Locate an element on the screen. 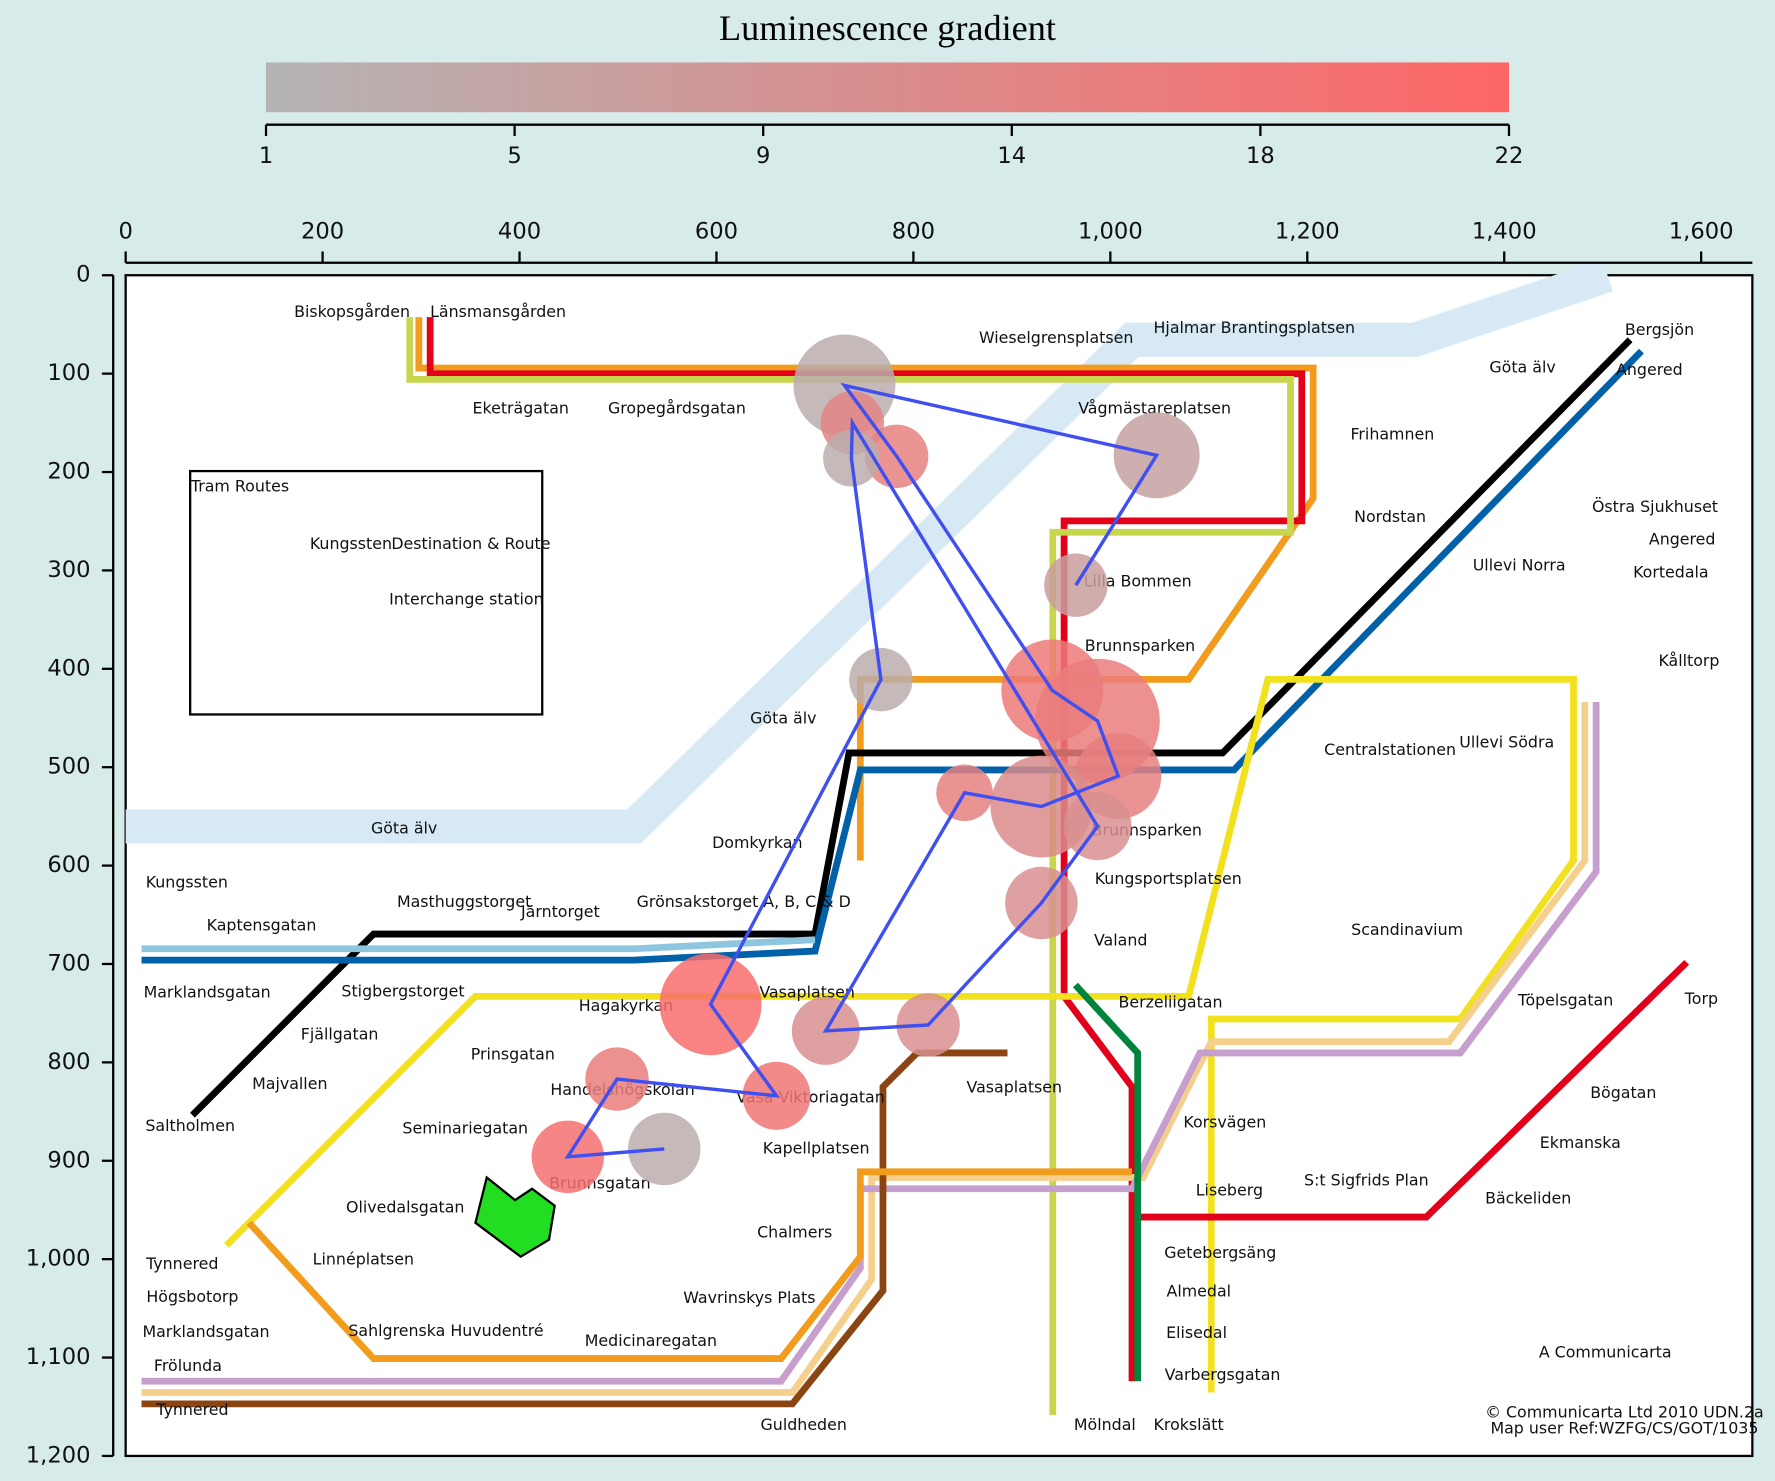  station-label: Bögatan is located at coordinates (1623, 1092).